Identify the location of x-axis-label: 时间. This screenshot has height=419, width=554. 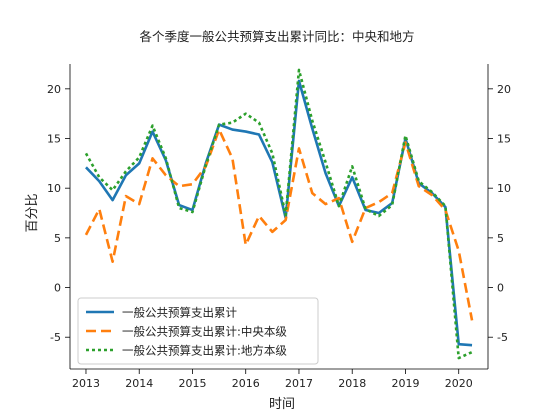
(282, 404).